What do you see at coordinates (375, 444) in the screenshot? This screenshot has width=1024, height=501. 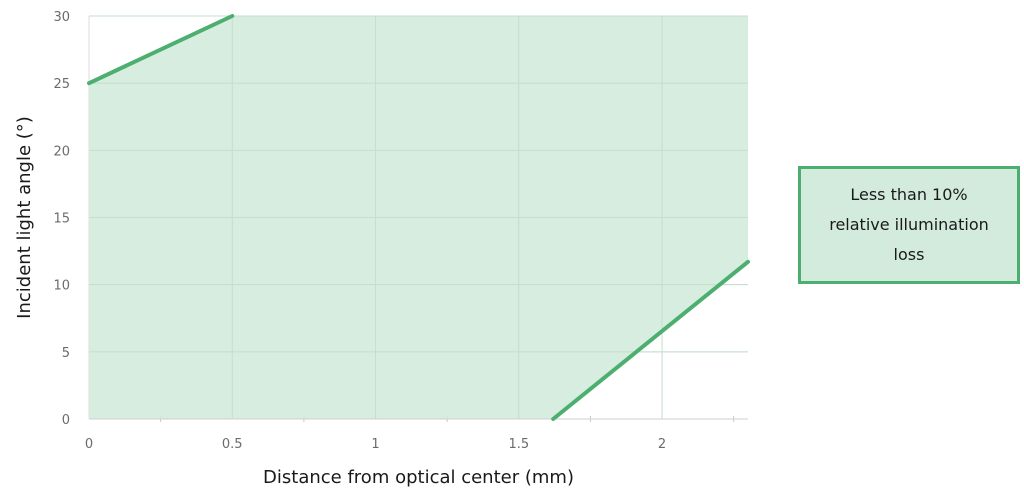 I see `x-tick-label: 1` at bounding box center [375, 444].